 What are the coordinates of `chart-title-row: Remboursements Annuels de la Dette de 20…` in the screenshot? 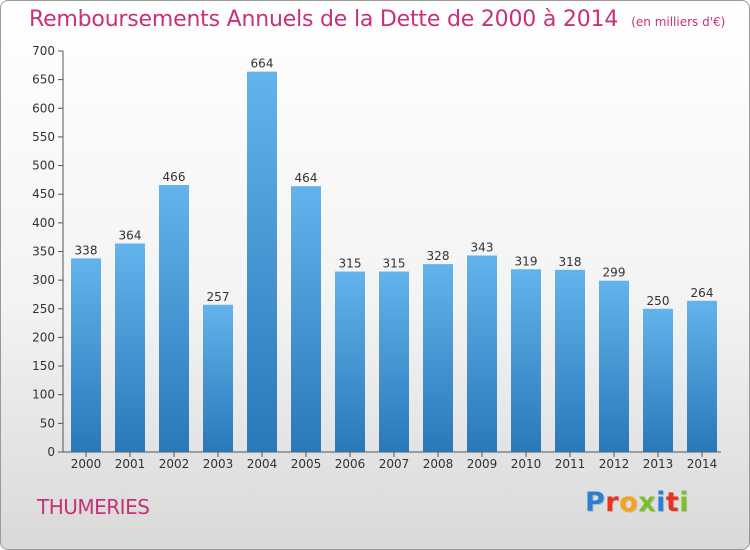 It's located at (377, 19).